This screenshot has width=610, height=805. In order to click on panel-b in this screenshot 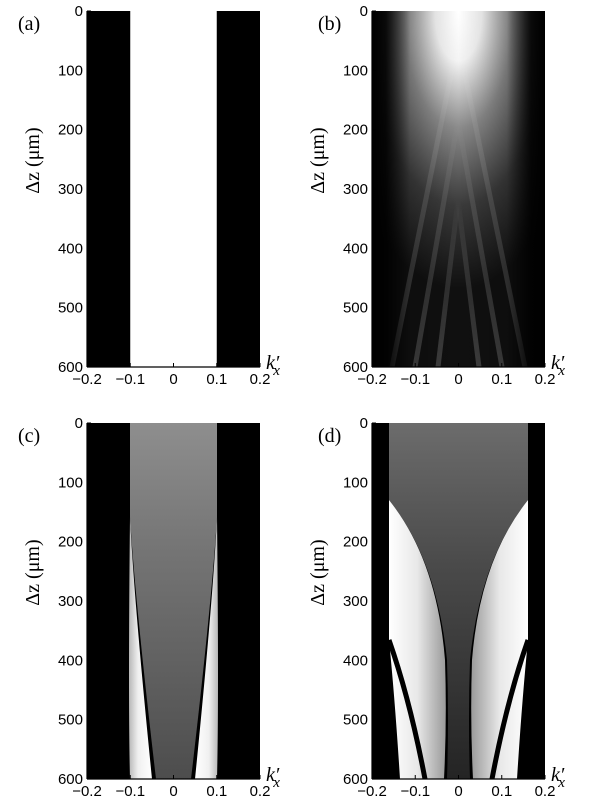, I will do `click(458, 189)`.